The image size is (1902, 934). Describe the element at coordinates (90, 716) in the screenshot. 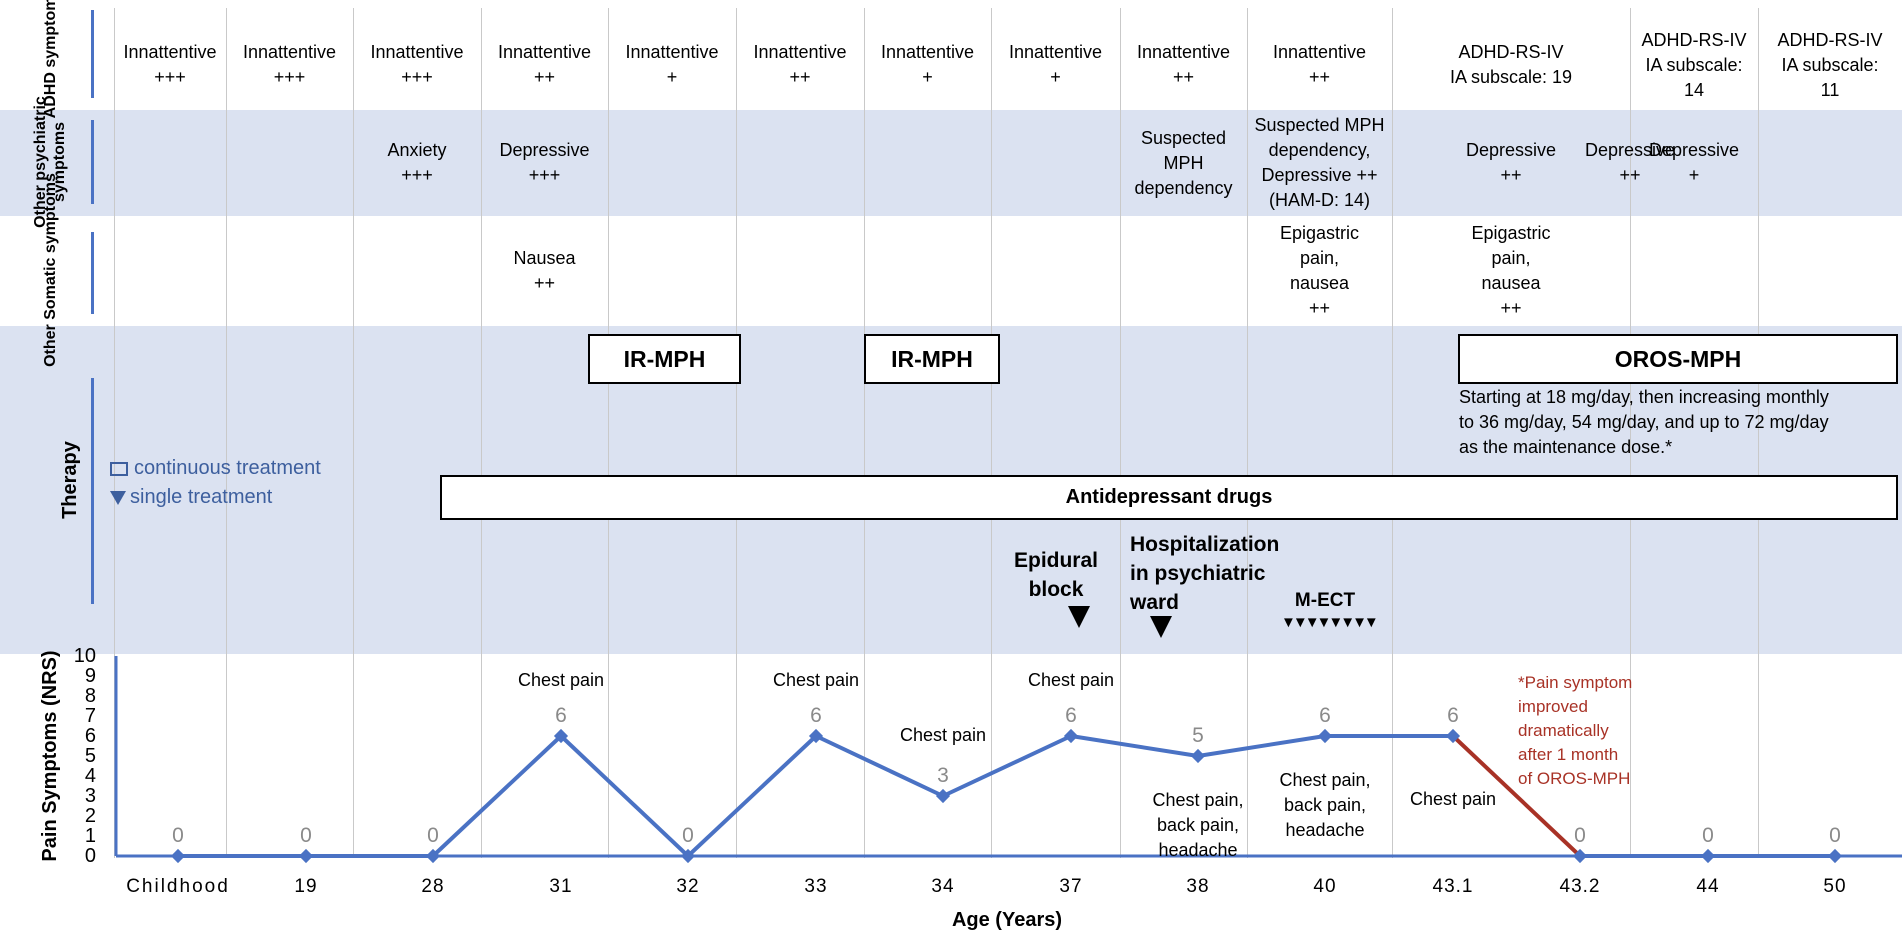

I see `y-tick-label: 7` at that location.